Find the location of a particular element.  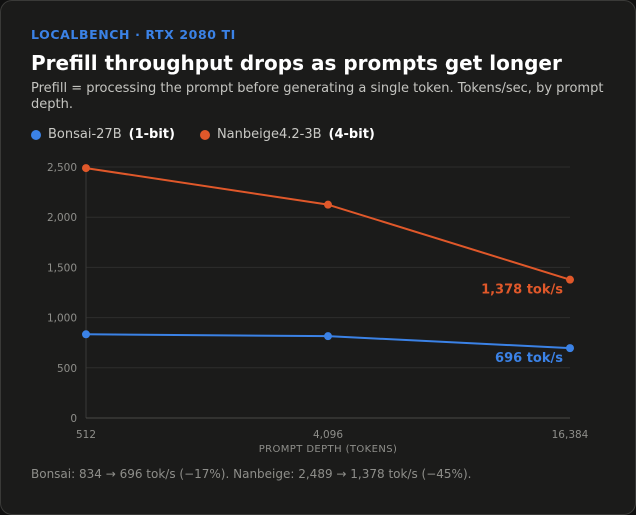

legend-tag-nanbeige: (4-bit) is located at coordinates (351, 134).